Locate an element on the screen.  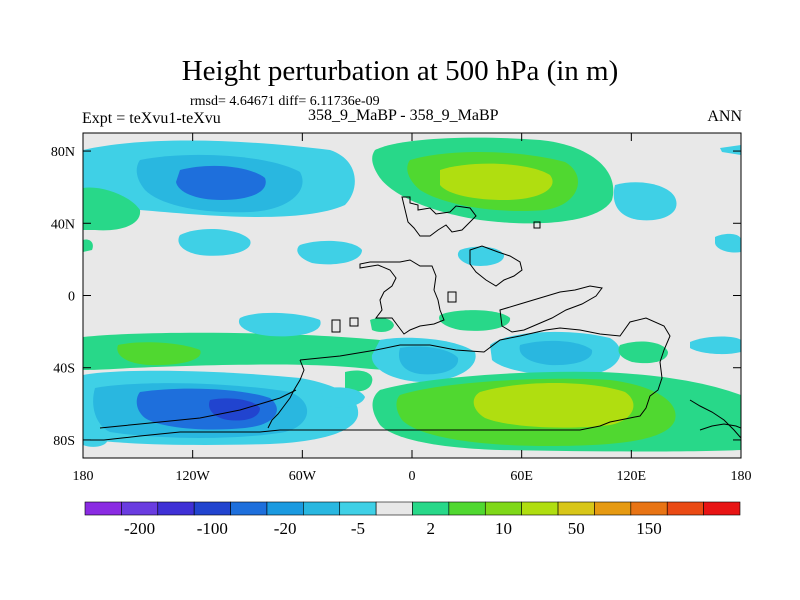
coastline-se-asia is located at coordinates (551, 309).